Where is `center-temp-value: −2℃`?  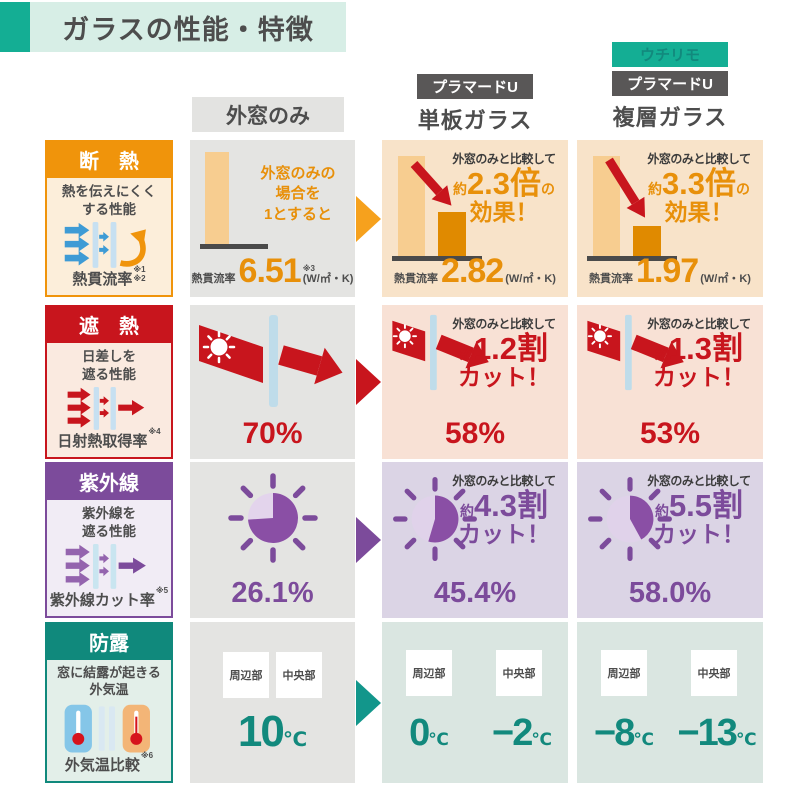 center-temp-value: −2℃ is located at coordinates (522, 733).